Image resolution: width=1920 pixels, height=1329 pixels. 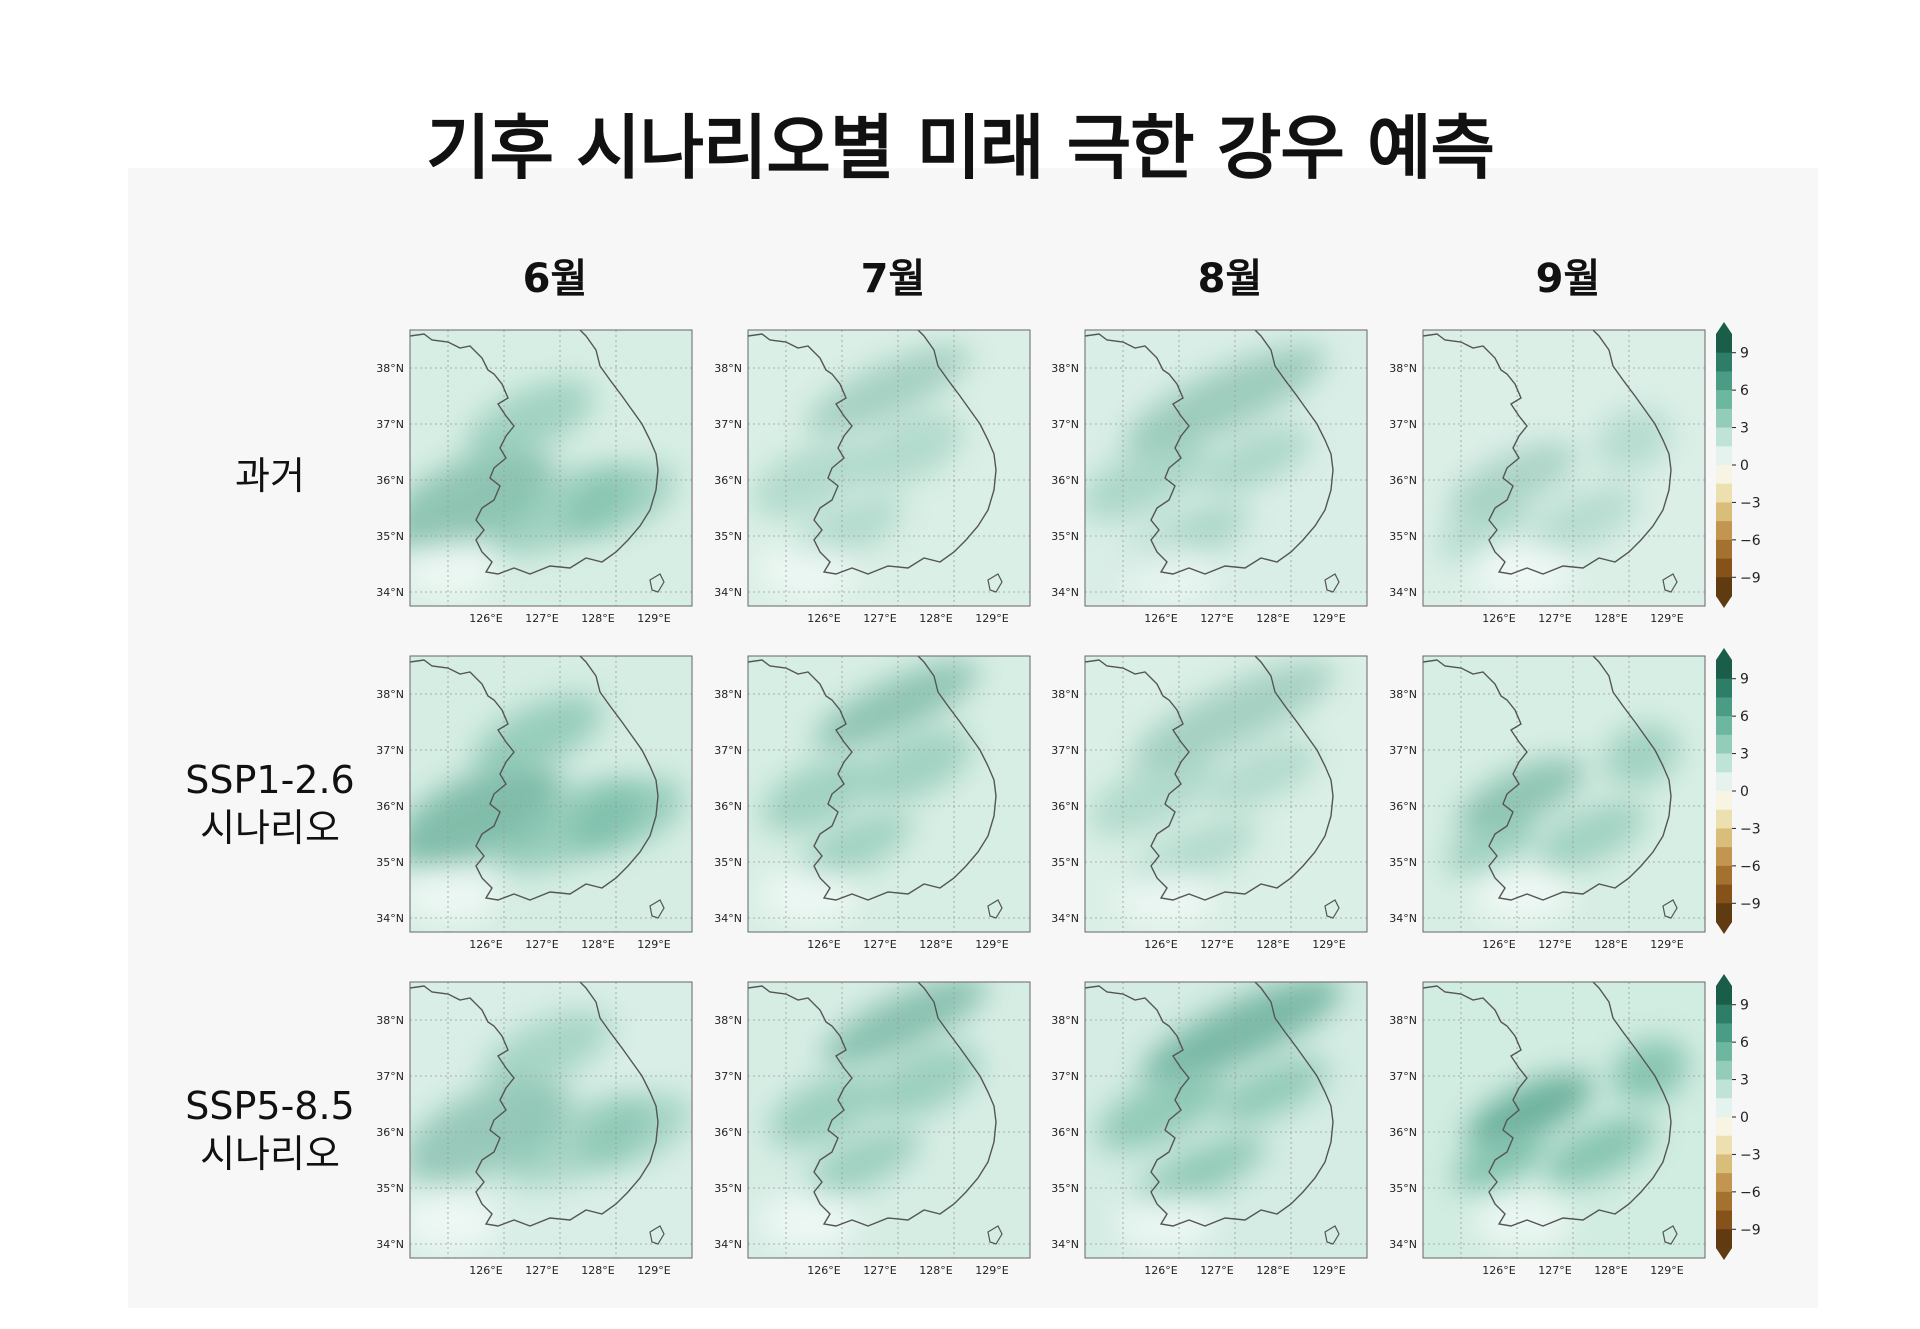 I want to click on lon-tick-label: 126°E, so click(x=1498, y=618).